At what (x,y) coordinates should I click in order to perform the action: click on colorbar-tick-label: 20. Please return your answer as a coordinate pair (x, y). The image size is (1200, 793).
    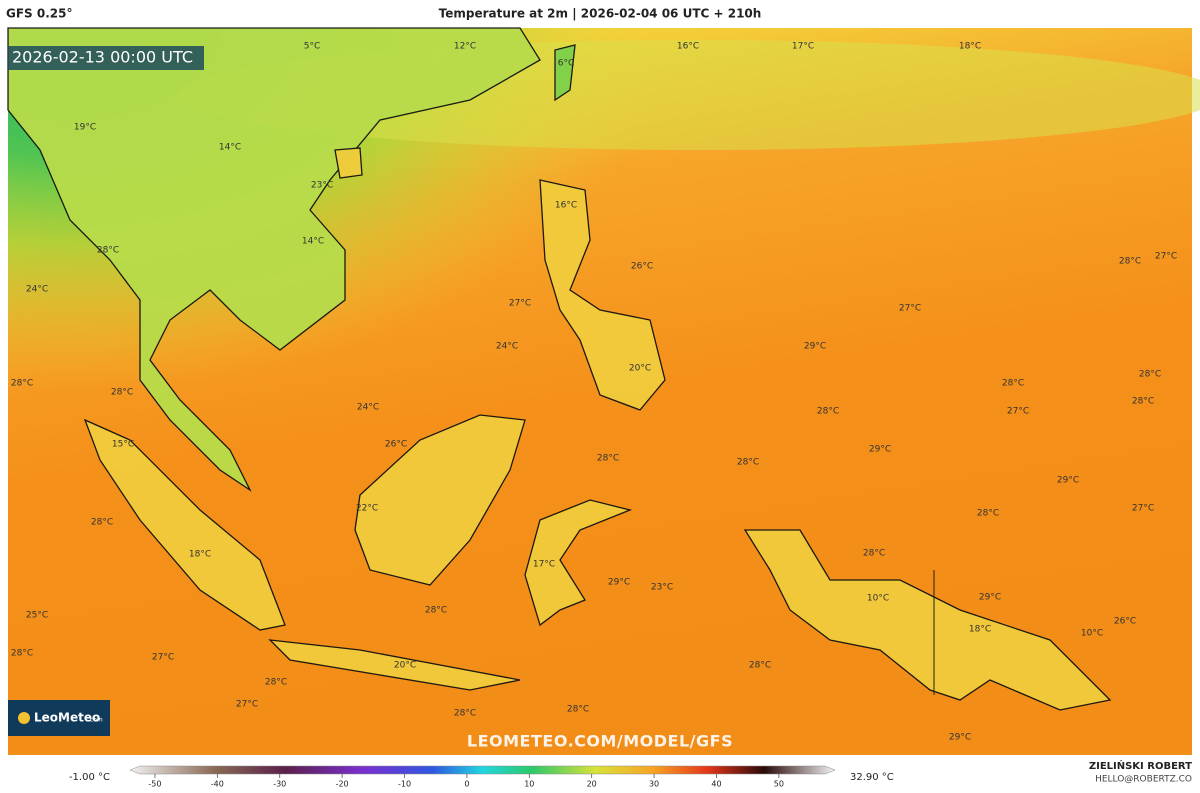
    Looking at the image, I should click on (592, 784).